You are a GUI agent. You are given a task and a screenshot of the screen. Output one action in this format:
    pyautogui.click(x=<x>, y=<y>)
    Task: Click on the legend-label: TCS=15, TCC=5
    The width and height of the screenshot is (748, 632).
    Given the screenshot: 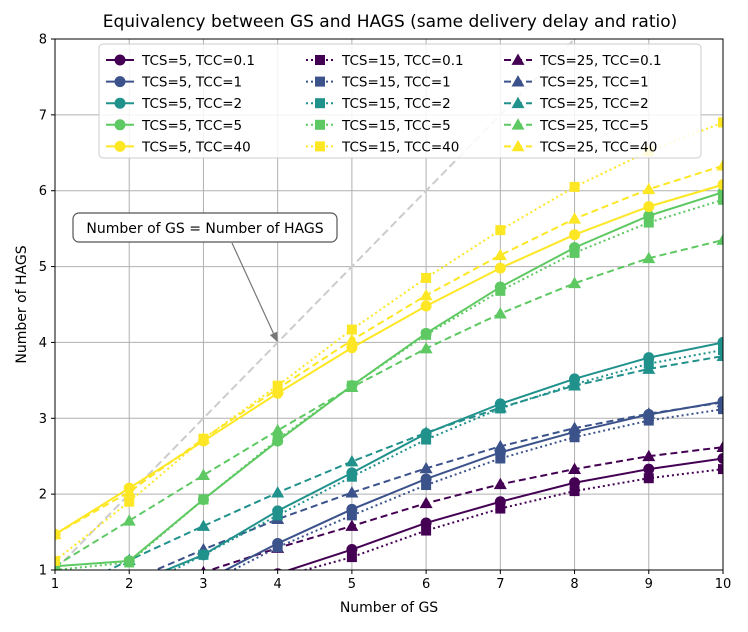 What is the action you would take?
    pyautogui.click(x=396, y=126)
    